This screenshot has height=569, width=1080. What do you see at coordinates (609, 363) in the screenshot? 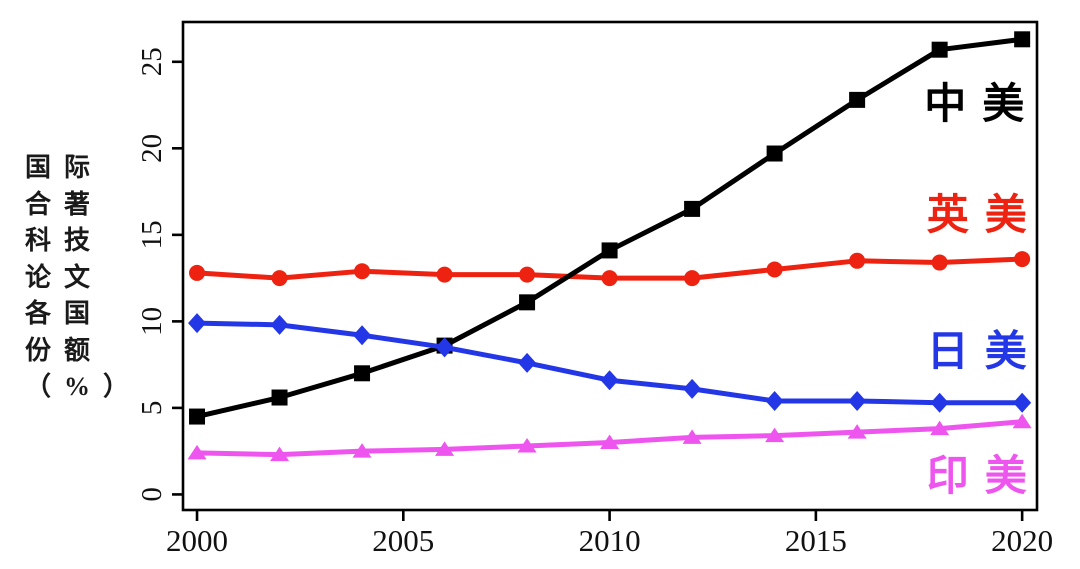
I see `series-line-japan-us` at bounding box center [609, 363].